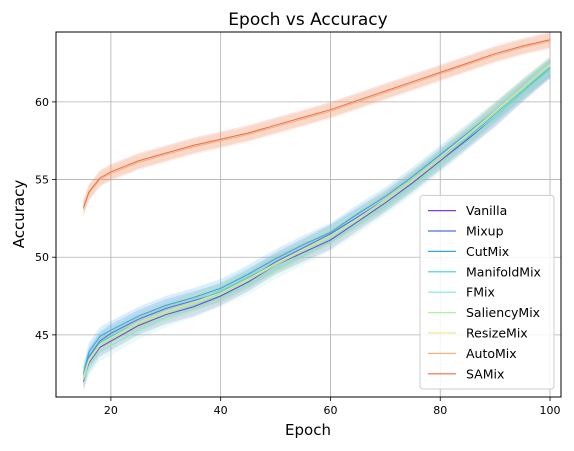 This screenshot has width=574, height=451. I want to click on legend-label-automix: AutoMix, so click(491, 353).